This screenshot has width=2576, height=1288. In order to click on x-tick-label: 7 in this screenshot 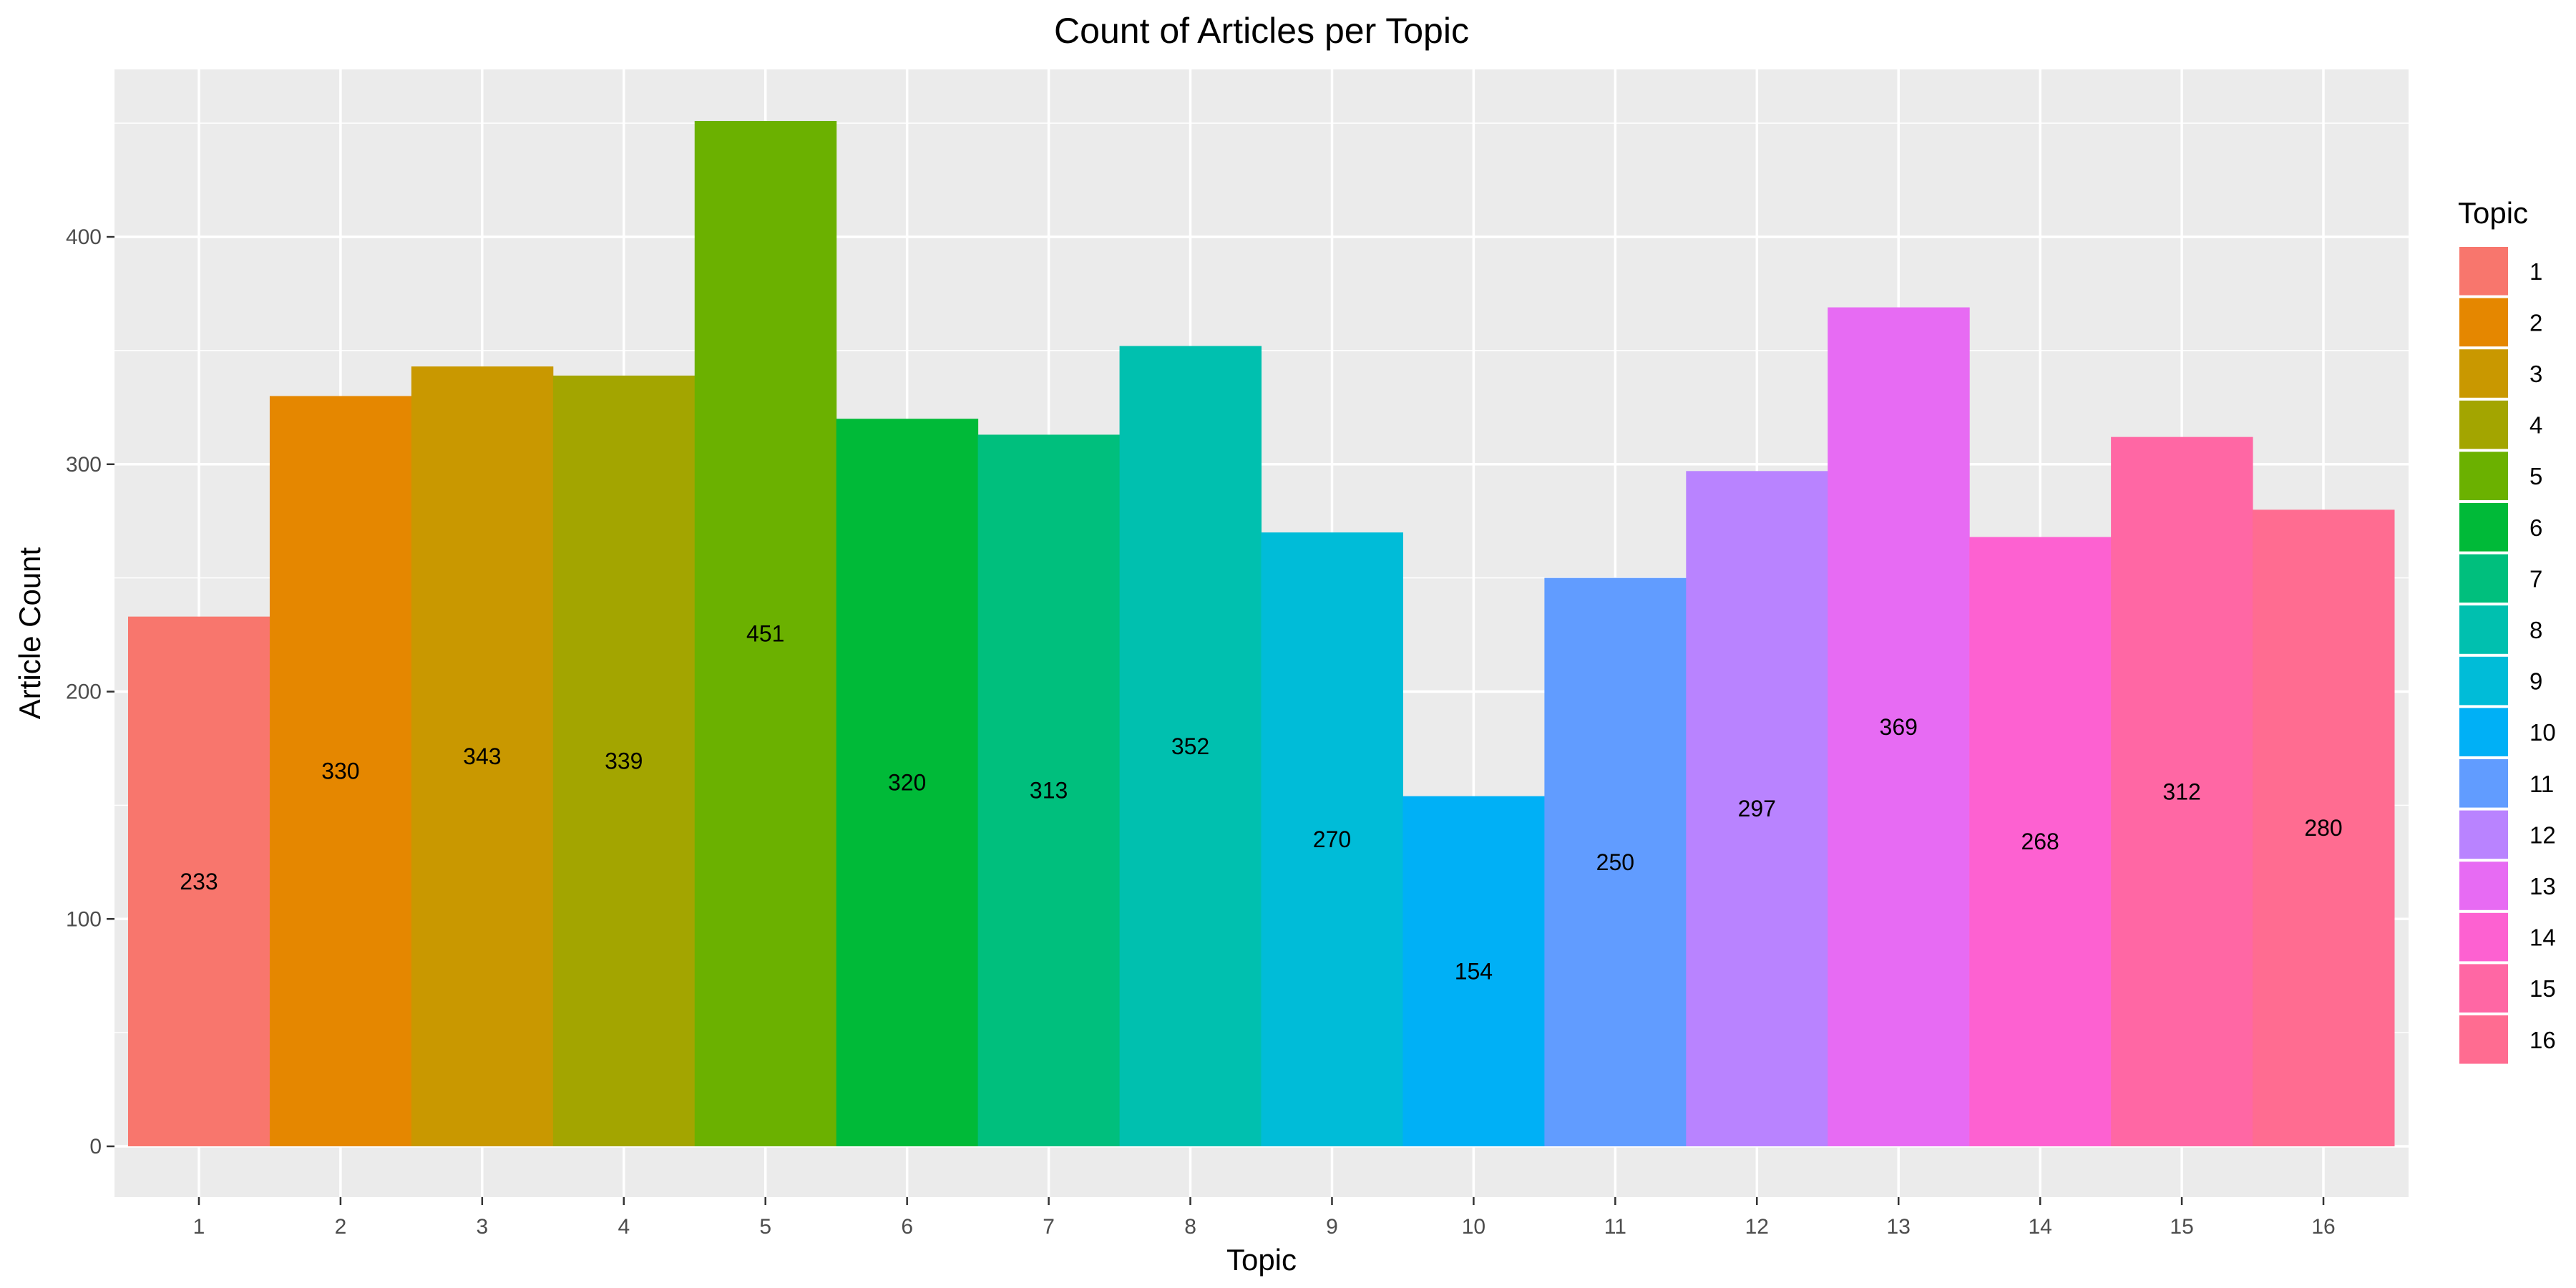, I will do `click(1049, 1227)`.